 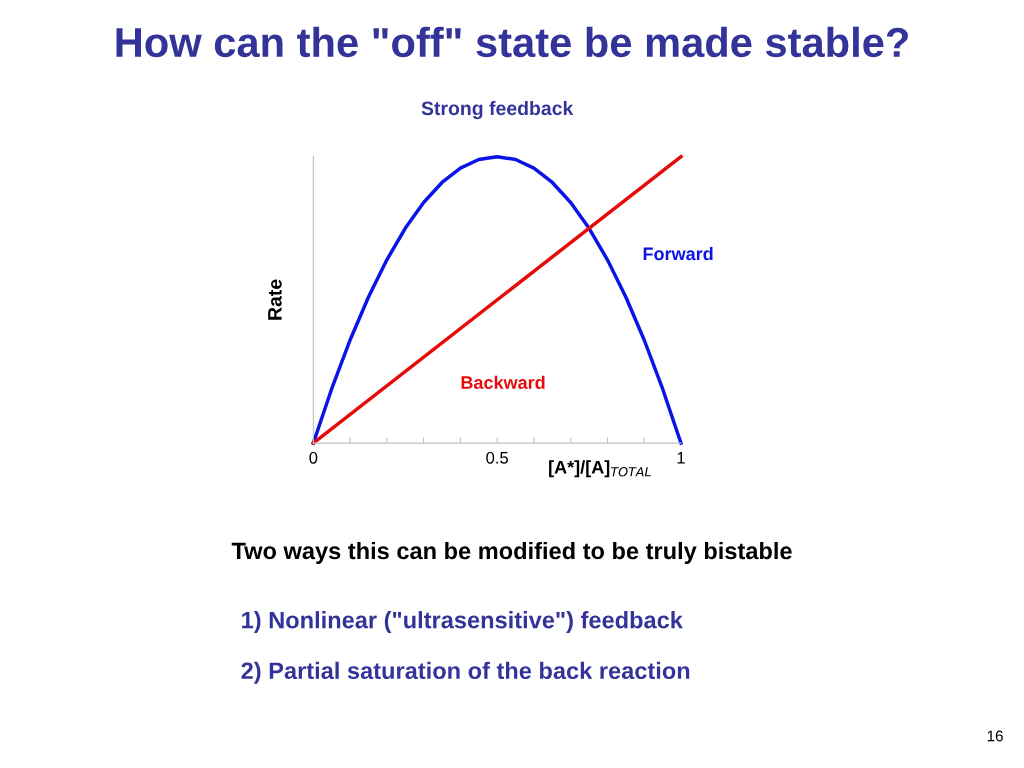 I want to click on series-label: Forward, so click(x=678, y=253).